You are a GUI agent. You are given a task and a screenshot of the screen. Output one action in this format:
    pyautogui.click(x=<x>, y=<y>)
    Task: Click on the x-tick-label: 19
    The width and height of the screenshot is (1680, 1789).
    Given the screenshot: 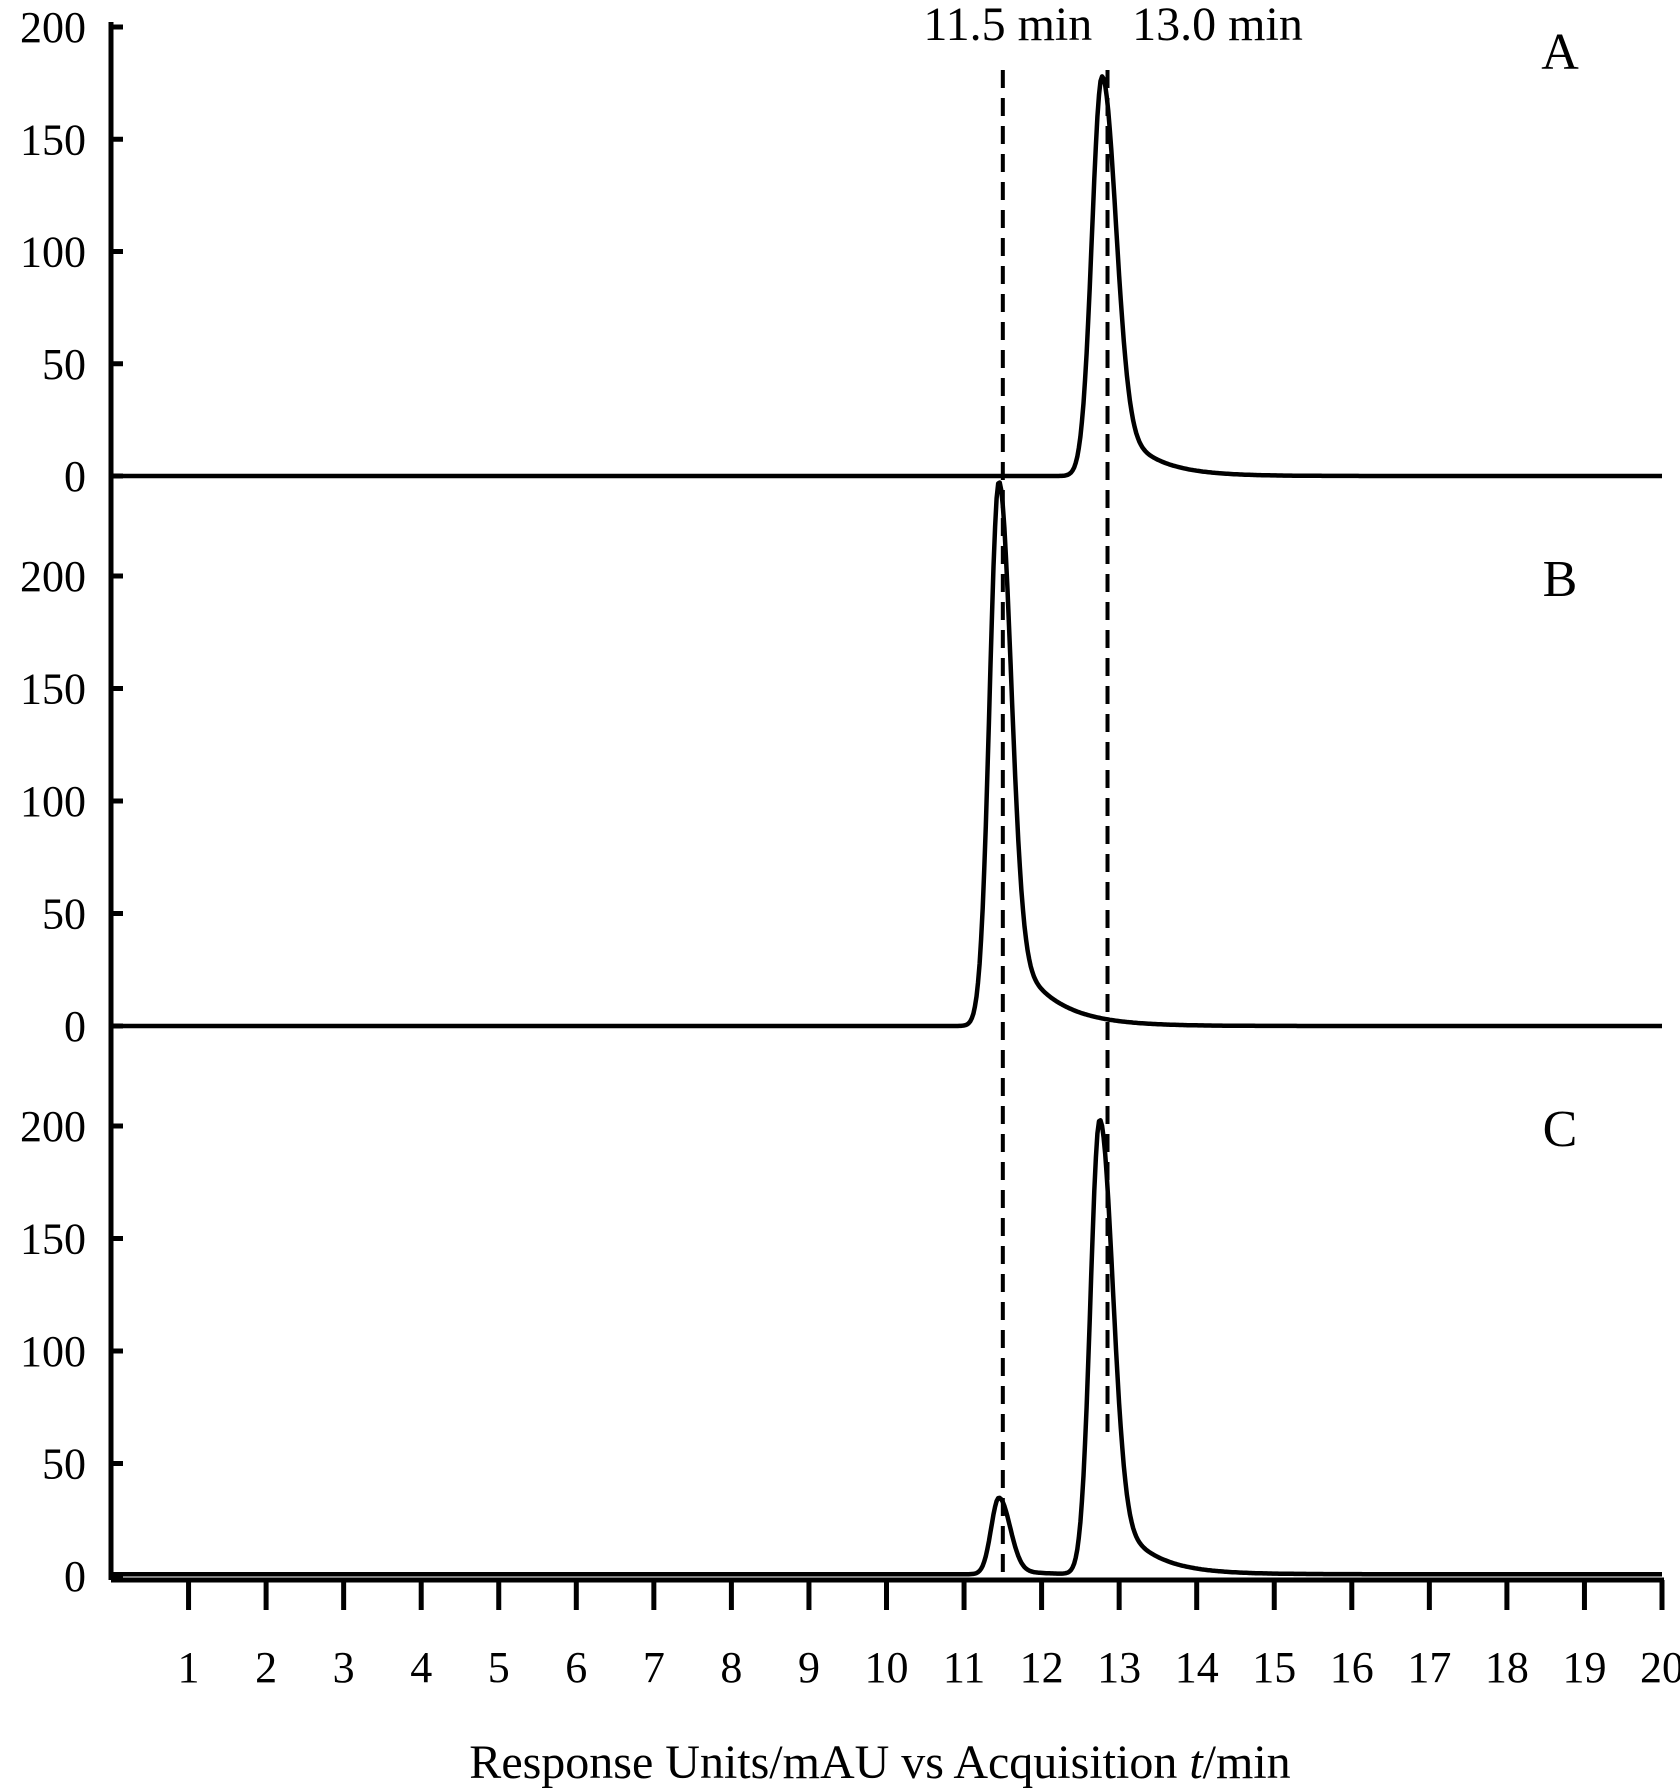 What is the action you would take?
    pyautogui.click(x=1584, y=1667)
    